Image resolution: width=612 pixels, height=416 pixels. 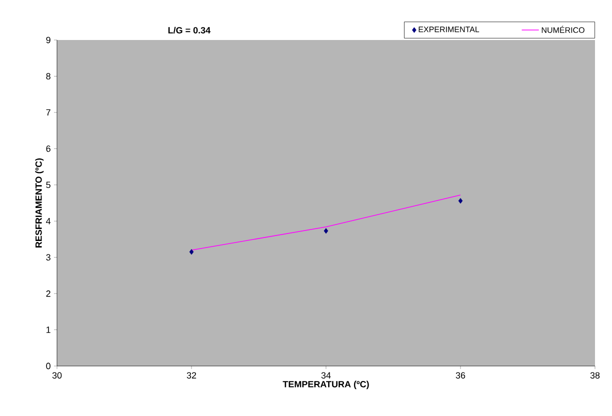 What do you see at coordinates (39, 203) in the screenshot?
I see `y-axis-title: RESFRIAMENTO (ºC)` at bounding box center [39, 203].